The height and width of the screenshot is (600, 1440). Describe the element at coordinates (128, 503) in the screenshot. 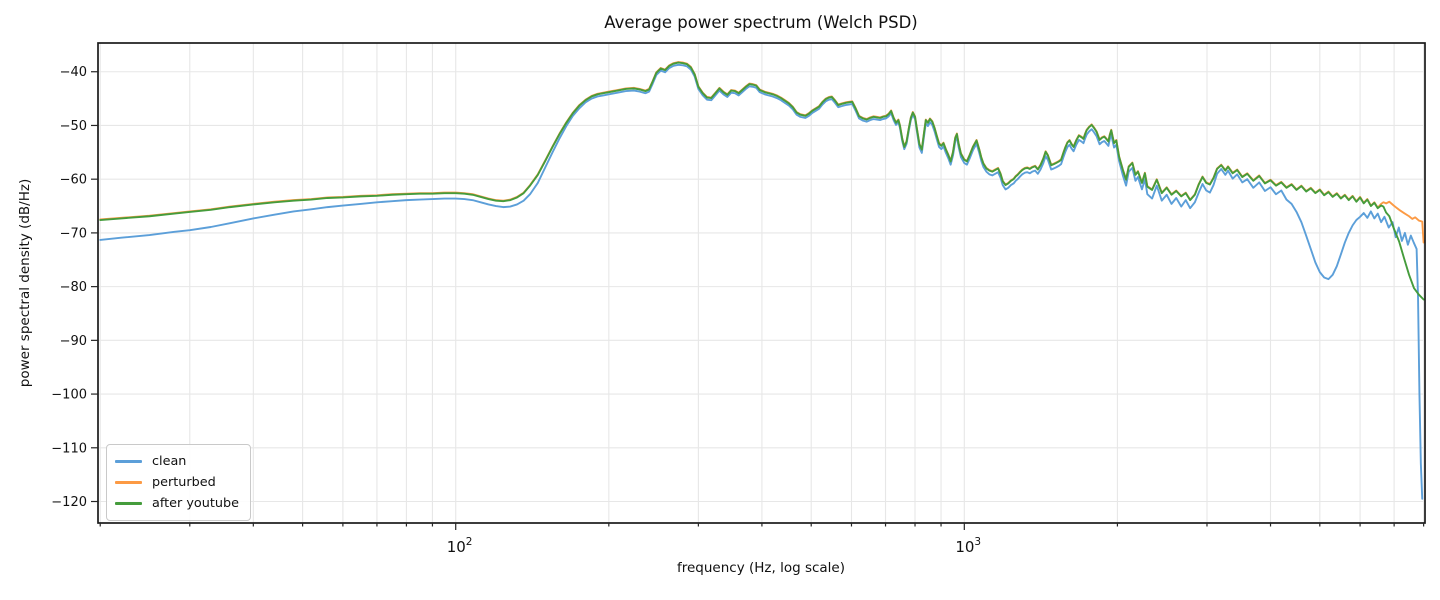

I see `legend-swatch-after-youtube` at that location.